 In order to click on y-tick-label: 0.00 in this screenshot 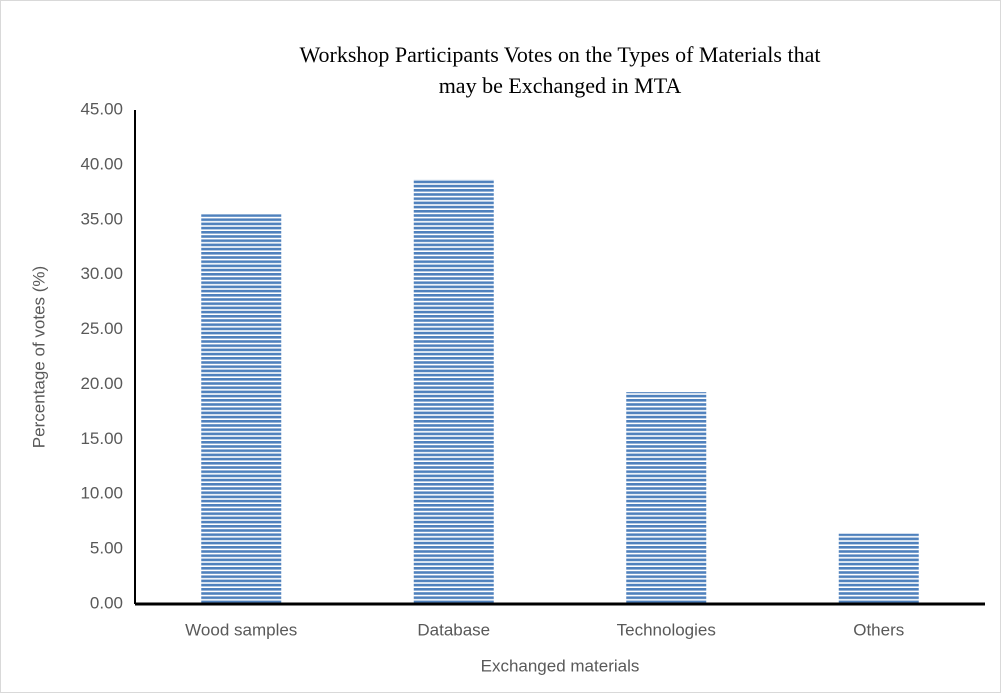, I will do `click(106, 602)`.